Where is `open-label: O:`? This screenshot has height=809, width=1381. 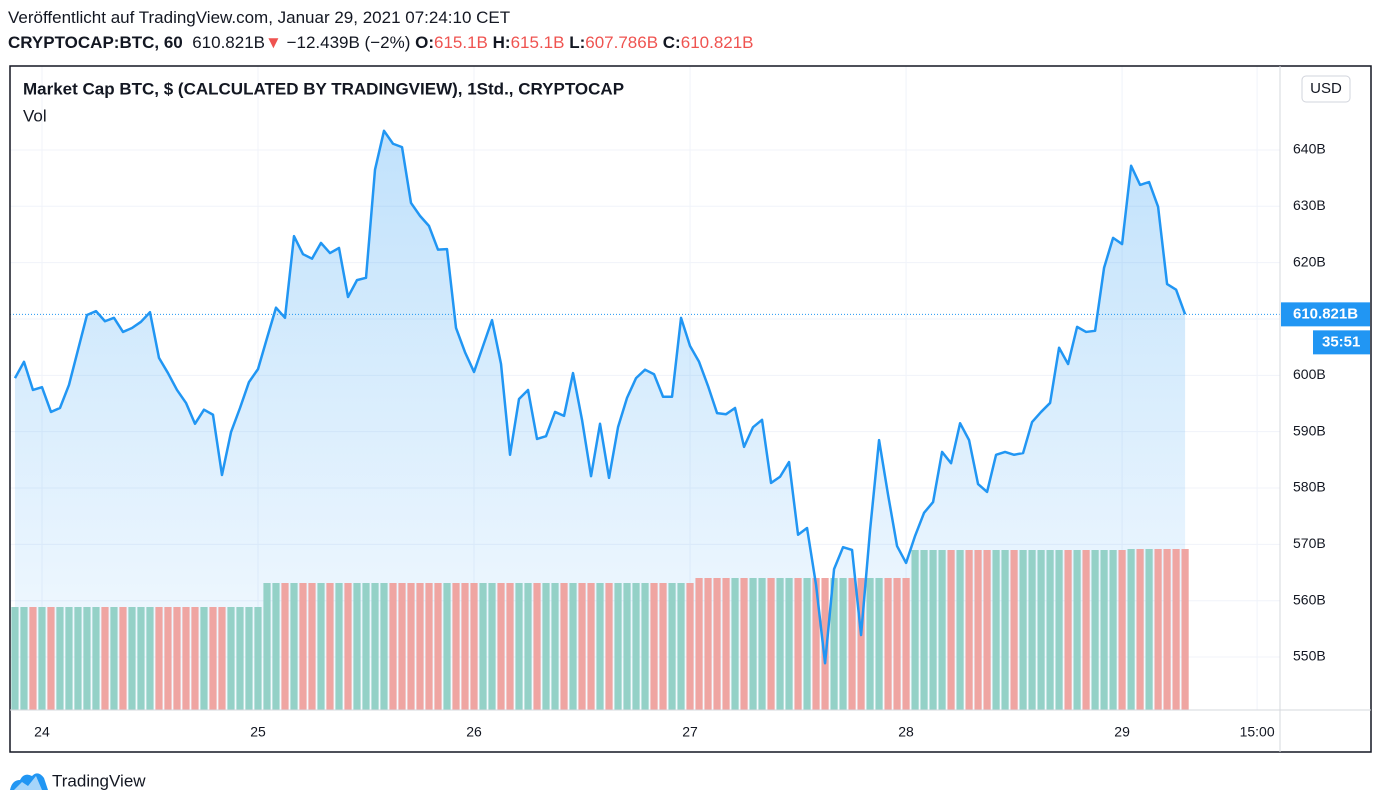 open-label: O: is located at coordinates (424, 42).